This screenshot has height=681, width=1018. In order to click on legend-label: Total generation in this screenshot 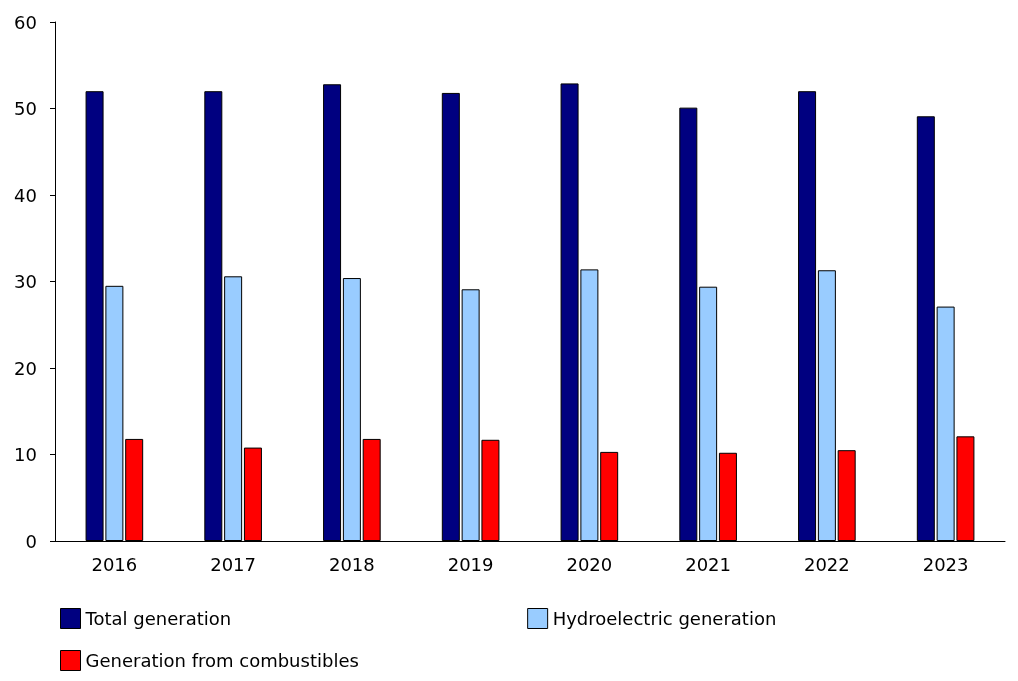, I will do `click(158, 618)`.